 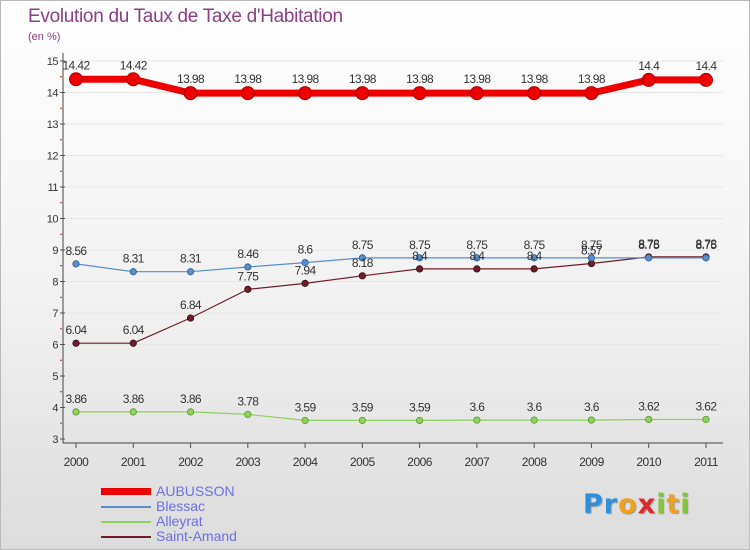 I want to click on x-tick-label: 2002, so click(x=191, y=462).